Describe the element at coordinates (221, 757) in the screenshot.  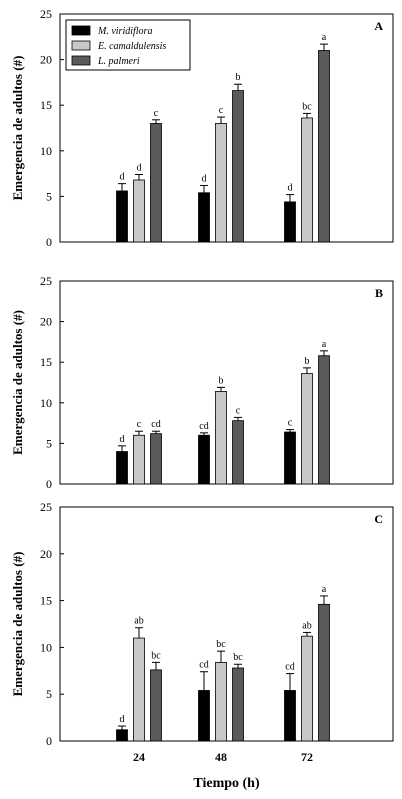
I see `x-tick-label: 48` at that location.